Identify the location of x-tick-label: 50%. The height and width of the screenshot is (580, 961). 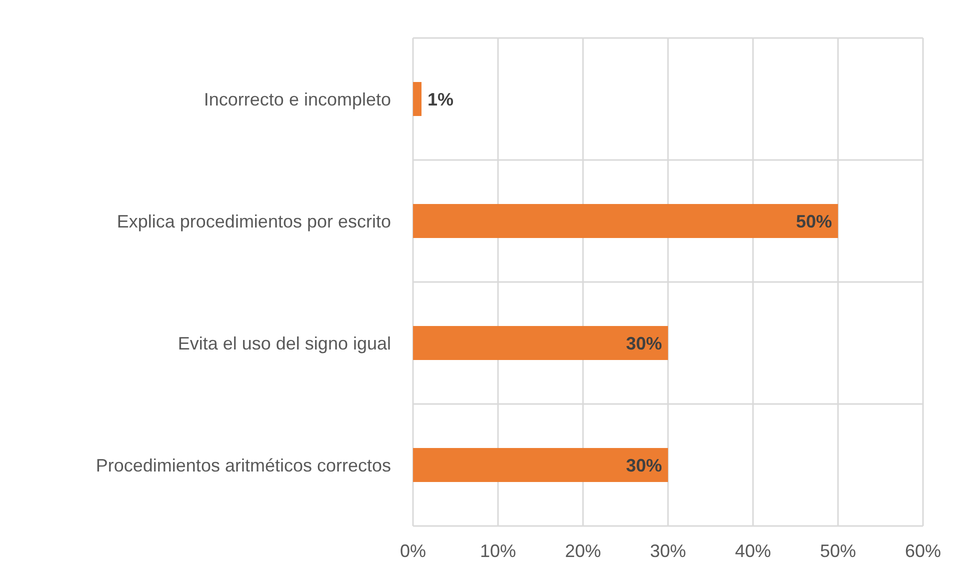
(838, 550).